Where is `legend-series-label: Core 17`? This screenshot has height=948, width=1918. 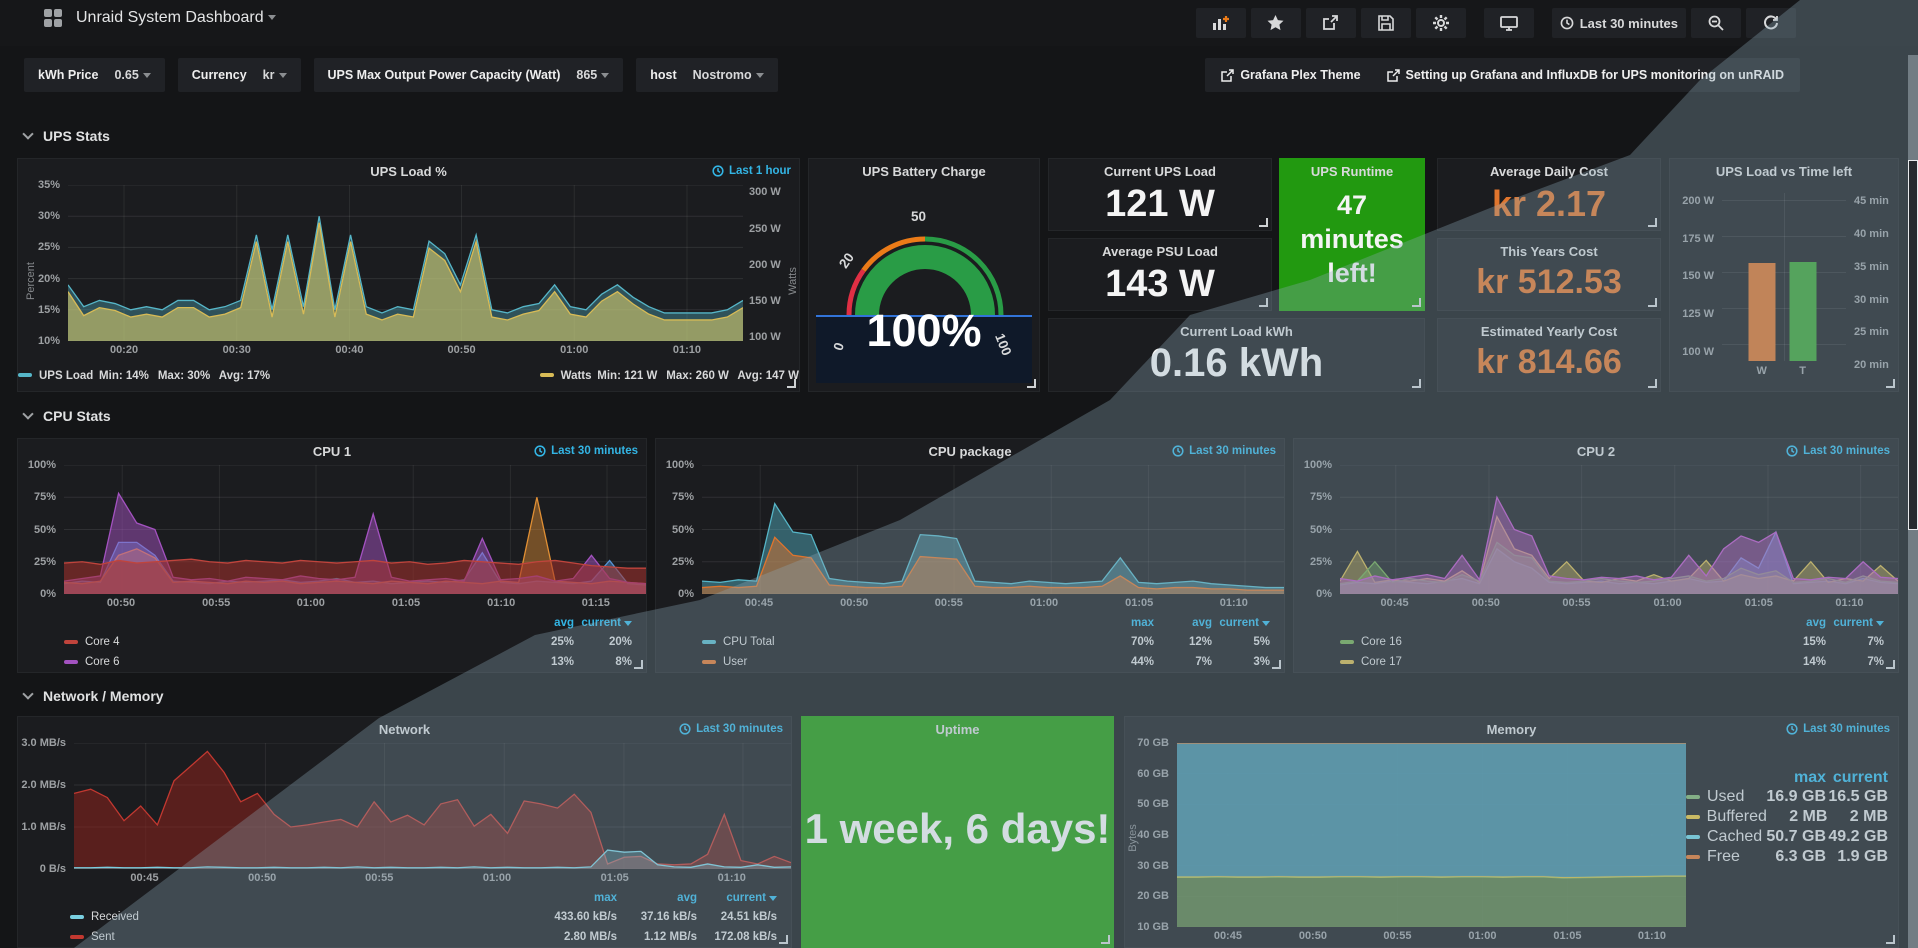
legend-series-label: Core 17 is located at coordinates (1381, 662).